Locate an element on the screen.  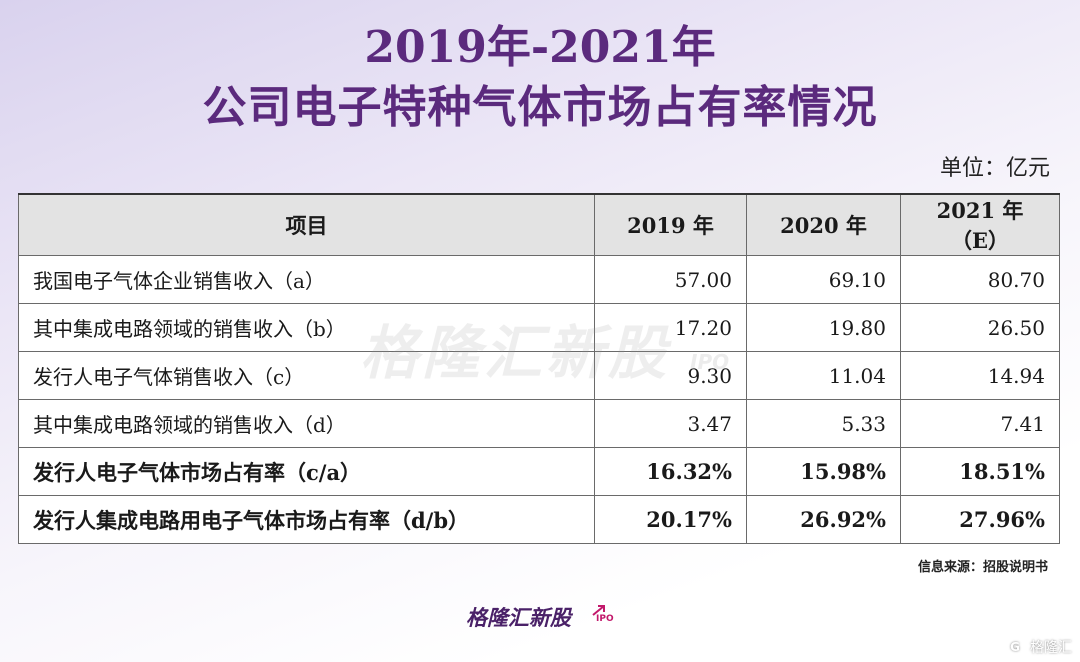
source-note: 信息来源：招股说明书 is located at coordinates (982, 567).